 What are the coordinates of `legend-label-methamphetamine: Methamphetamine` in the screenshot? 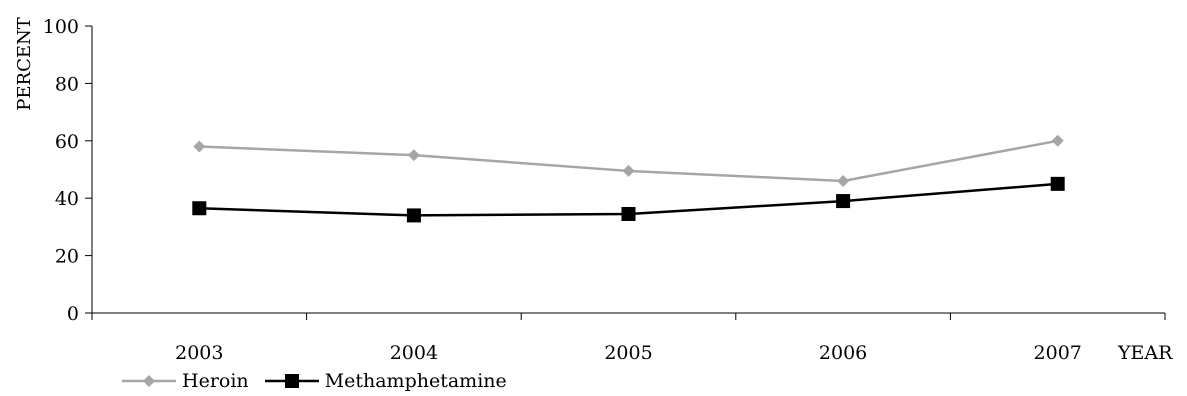 It's located at (415, 381).